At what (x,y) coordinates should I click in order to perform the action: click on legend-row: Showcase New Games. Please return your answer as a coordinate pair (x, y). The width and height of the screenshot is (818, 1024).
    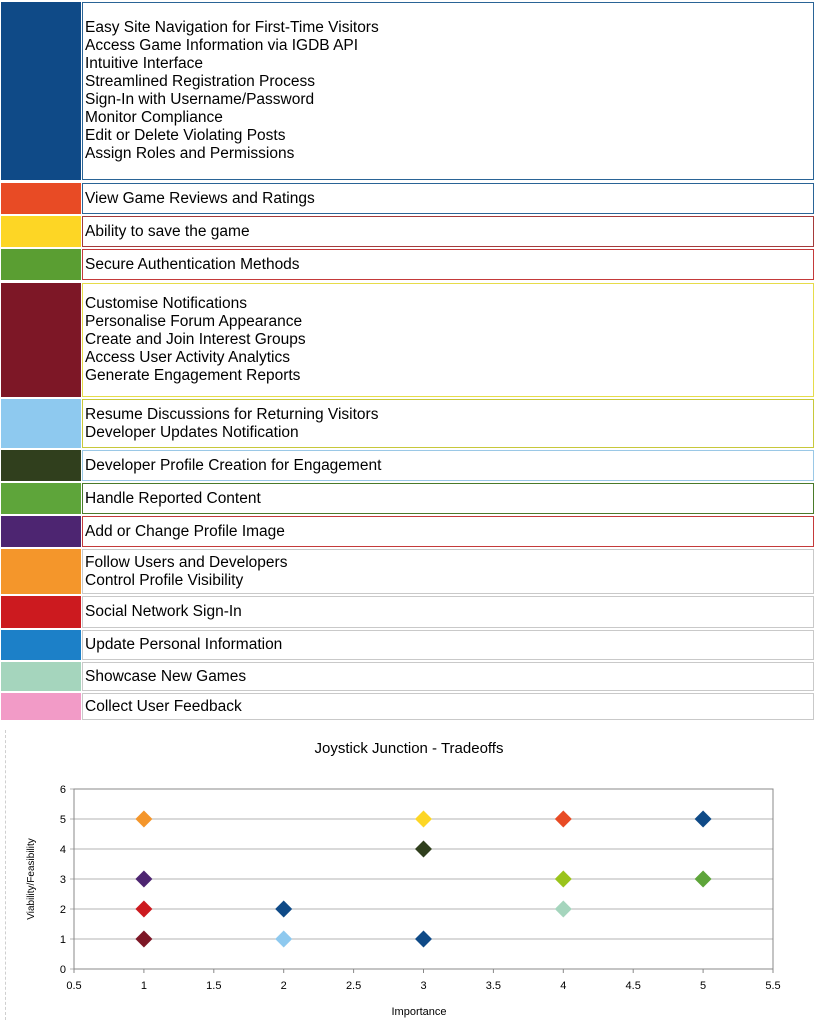
    Looking at the image, I should click on (407, 676).